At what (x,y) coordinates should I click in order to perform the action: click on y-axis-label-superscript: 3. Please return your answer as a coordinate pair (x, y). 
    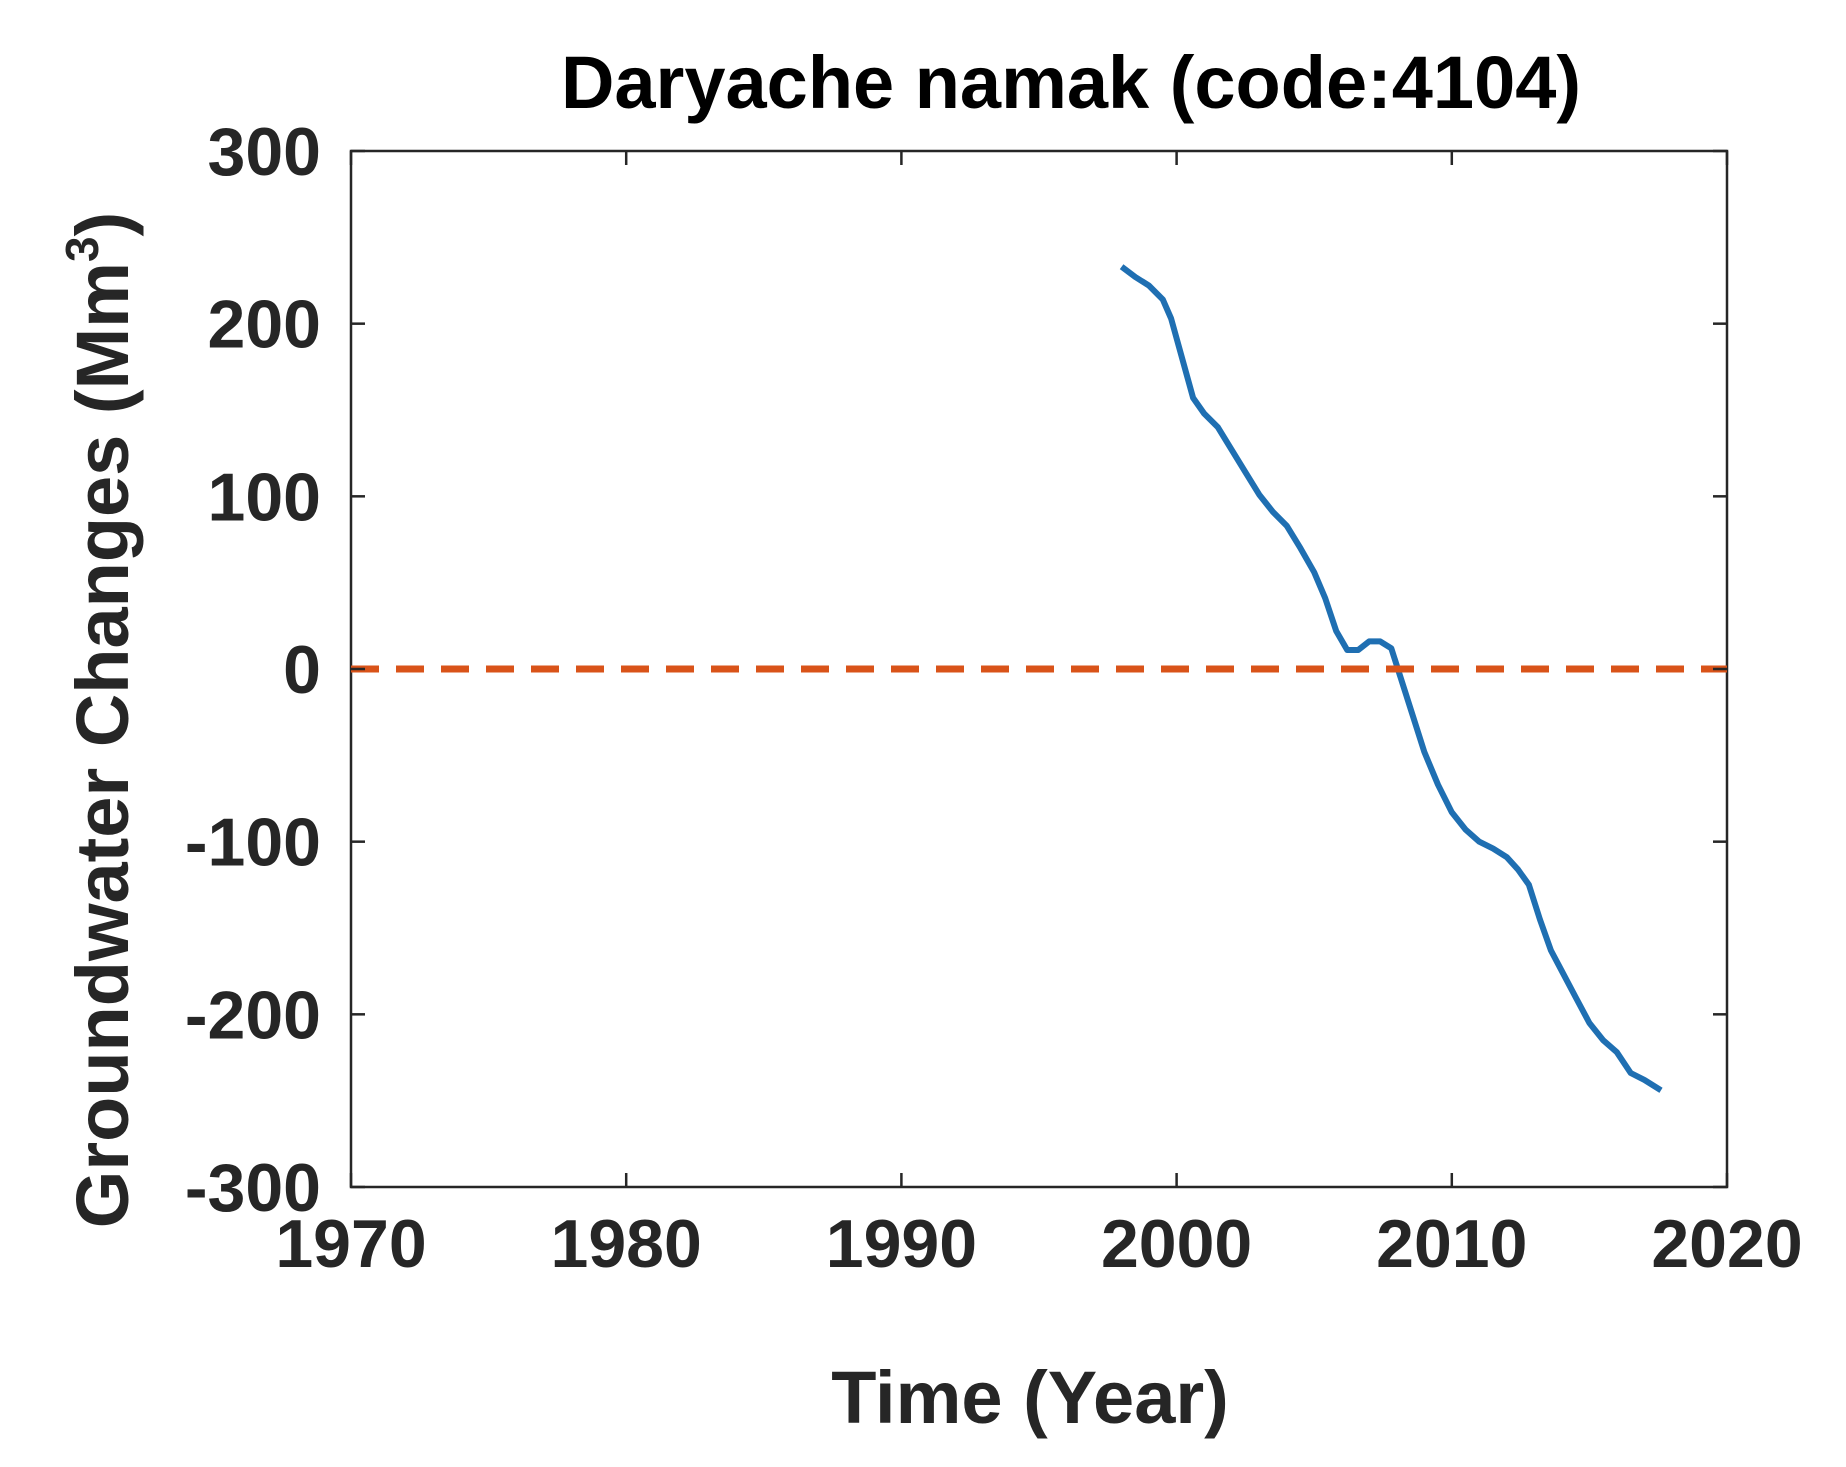
    Looking at the image, I should click on (82, 249).